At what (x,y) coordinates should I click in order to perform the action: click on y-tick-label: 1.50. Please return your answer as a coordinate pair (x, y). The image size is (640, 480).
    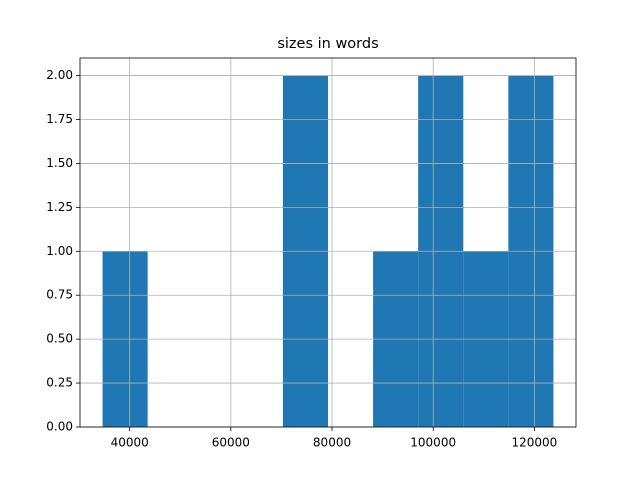
    Looking at the image, I should click on (59, 163).